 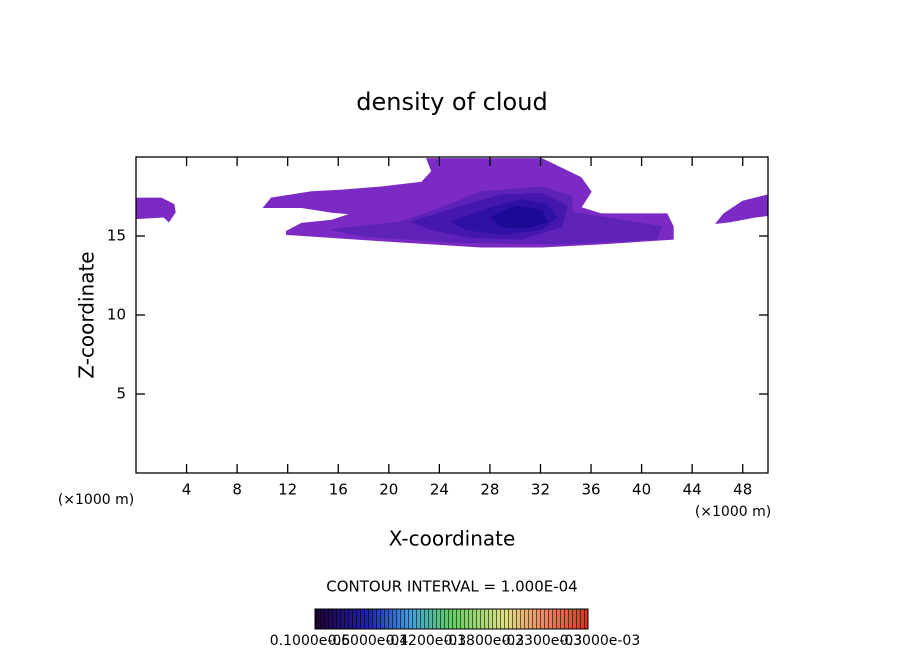 I want to click on chart-title: density of cloud, so click(x=451, y=102).